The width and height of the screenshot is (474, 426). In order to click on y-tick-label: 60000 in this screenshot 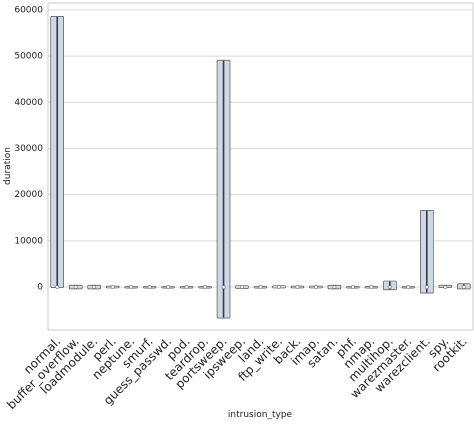, I will do `click(28, 10)`.